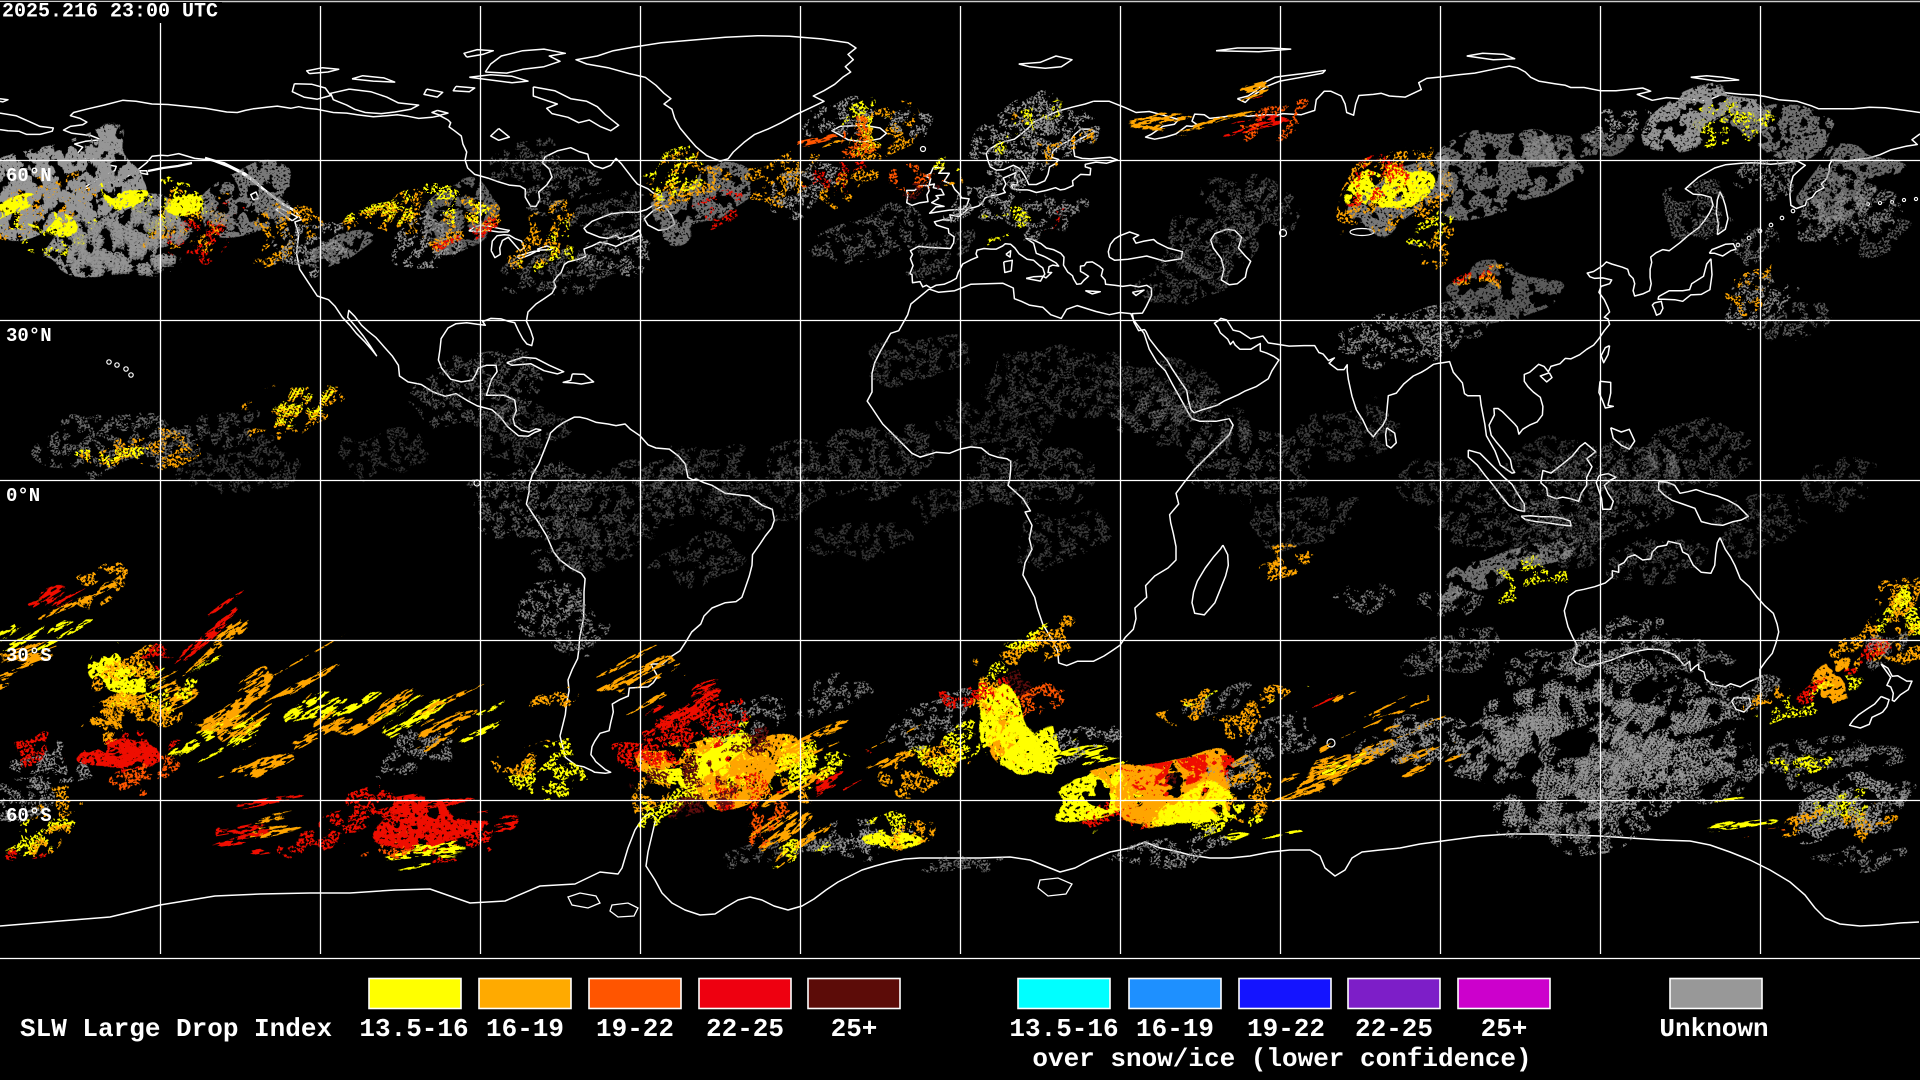  I want to click on svg-text: 30°S, so click(29, 656).